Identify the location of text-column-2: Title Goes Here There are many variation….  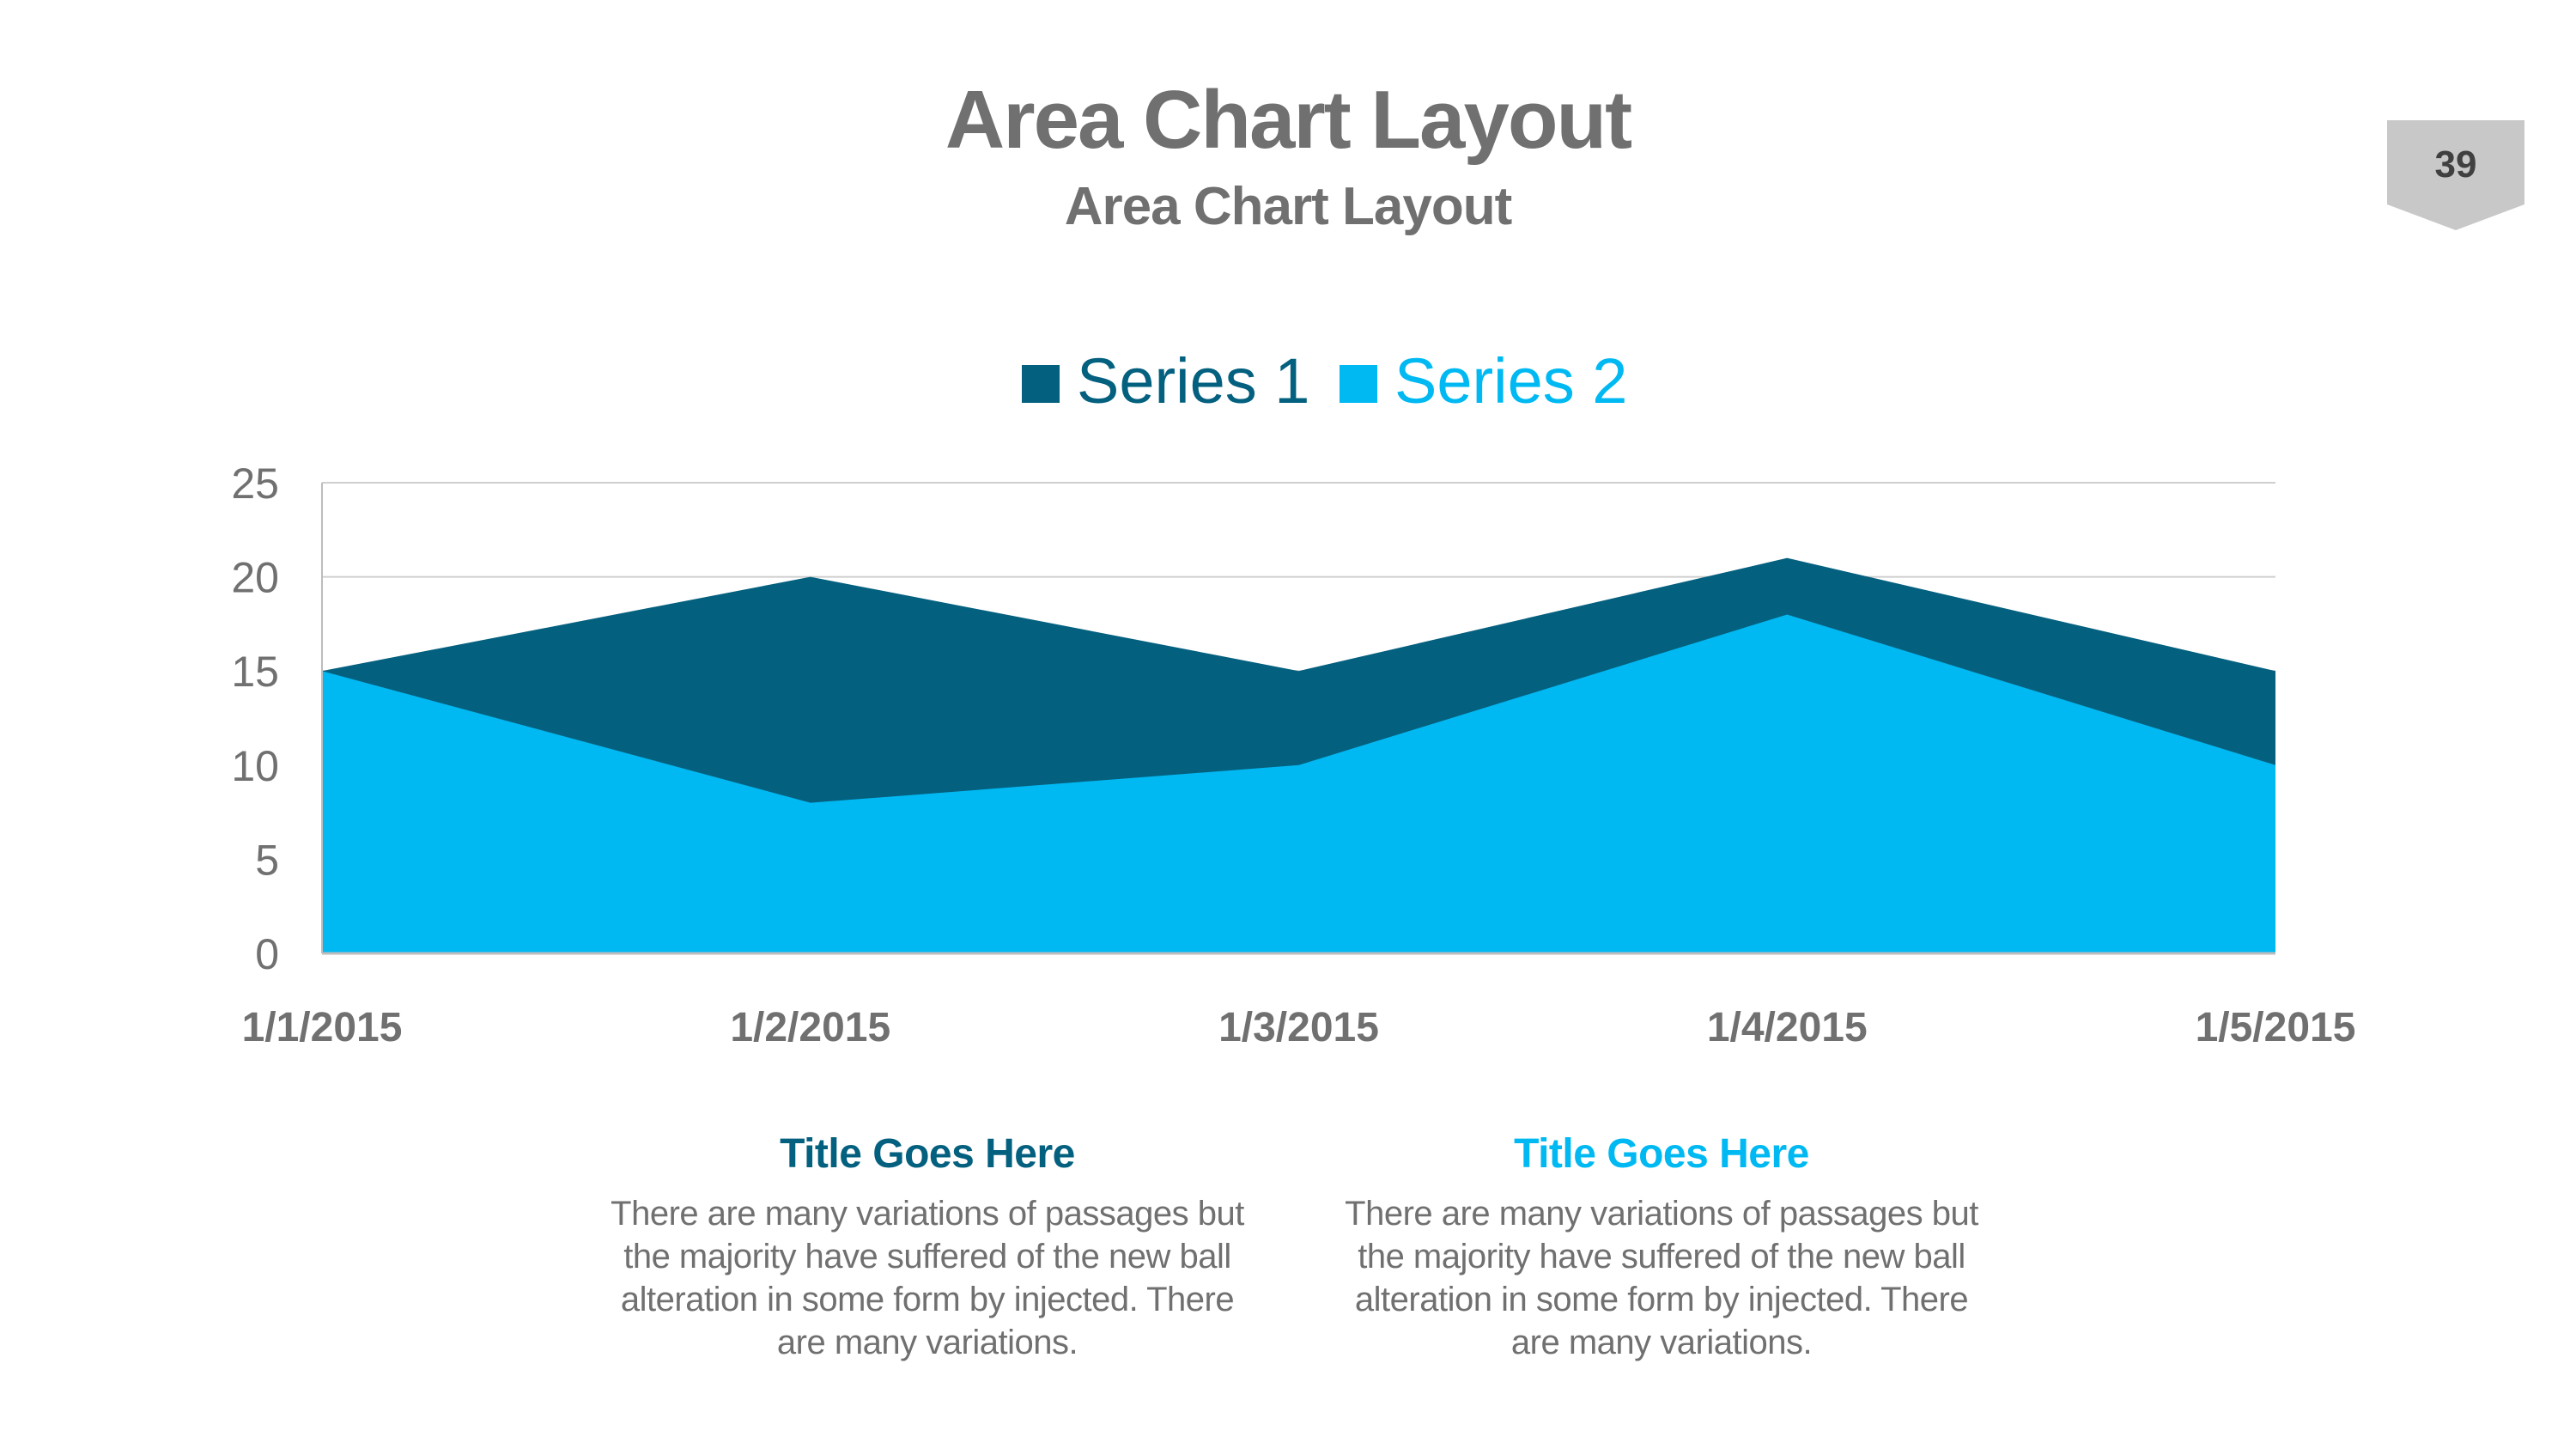
(1661, 1249).